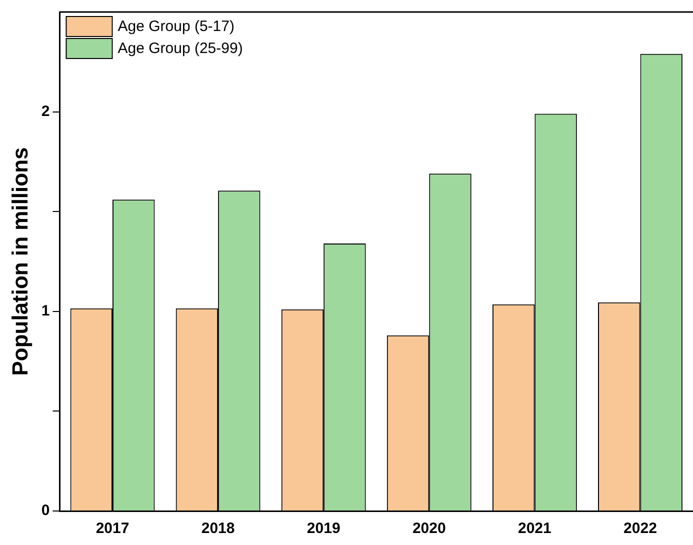 The width and height of the screenshot is (693, 545). What do you see at coordinates (218, 529) in the screenshot?
I see `x-tick-label: 2018` at bounding box center [218, 529].